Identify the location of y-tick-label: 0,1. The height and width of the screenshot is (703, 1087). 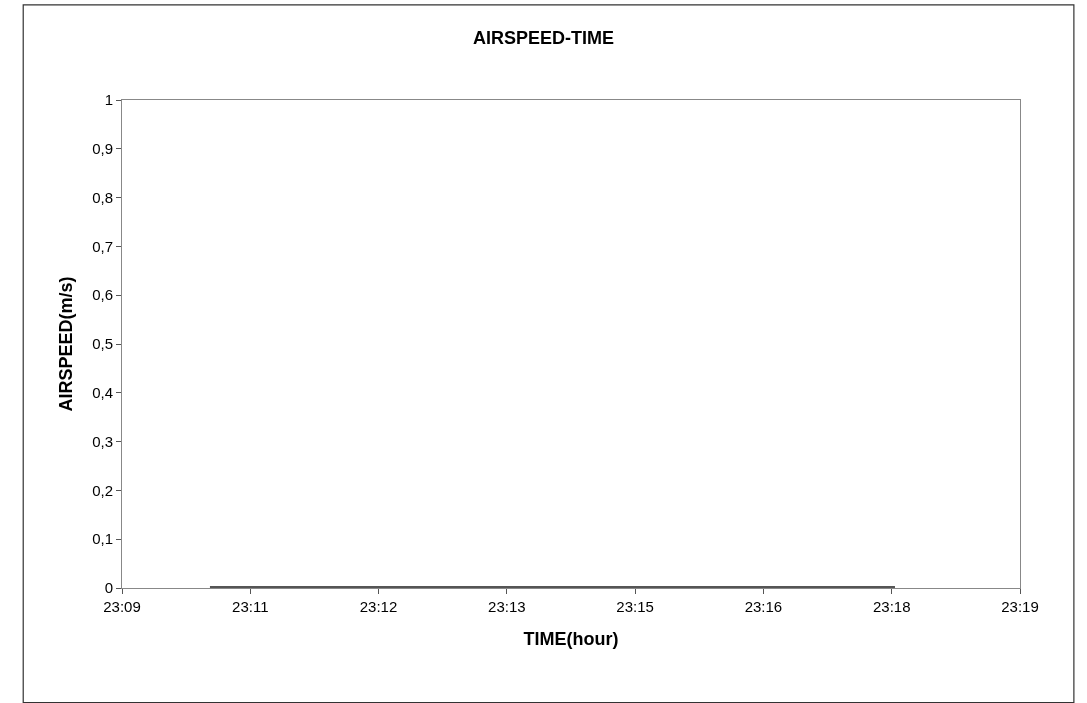
(102, 539).